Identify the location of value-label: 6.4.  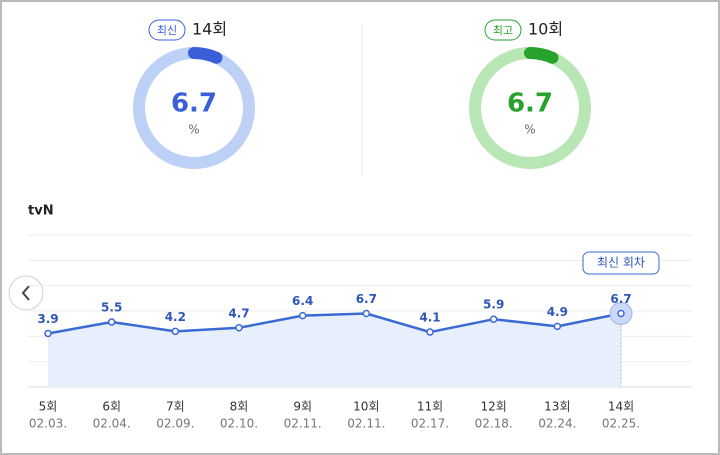
(302, 301).